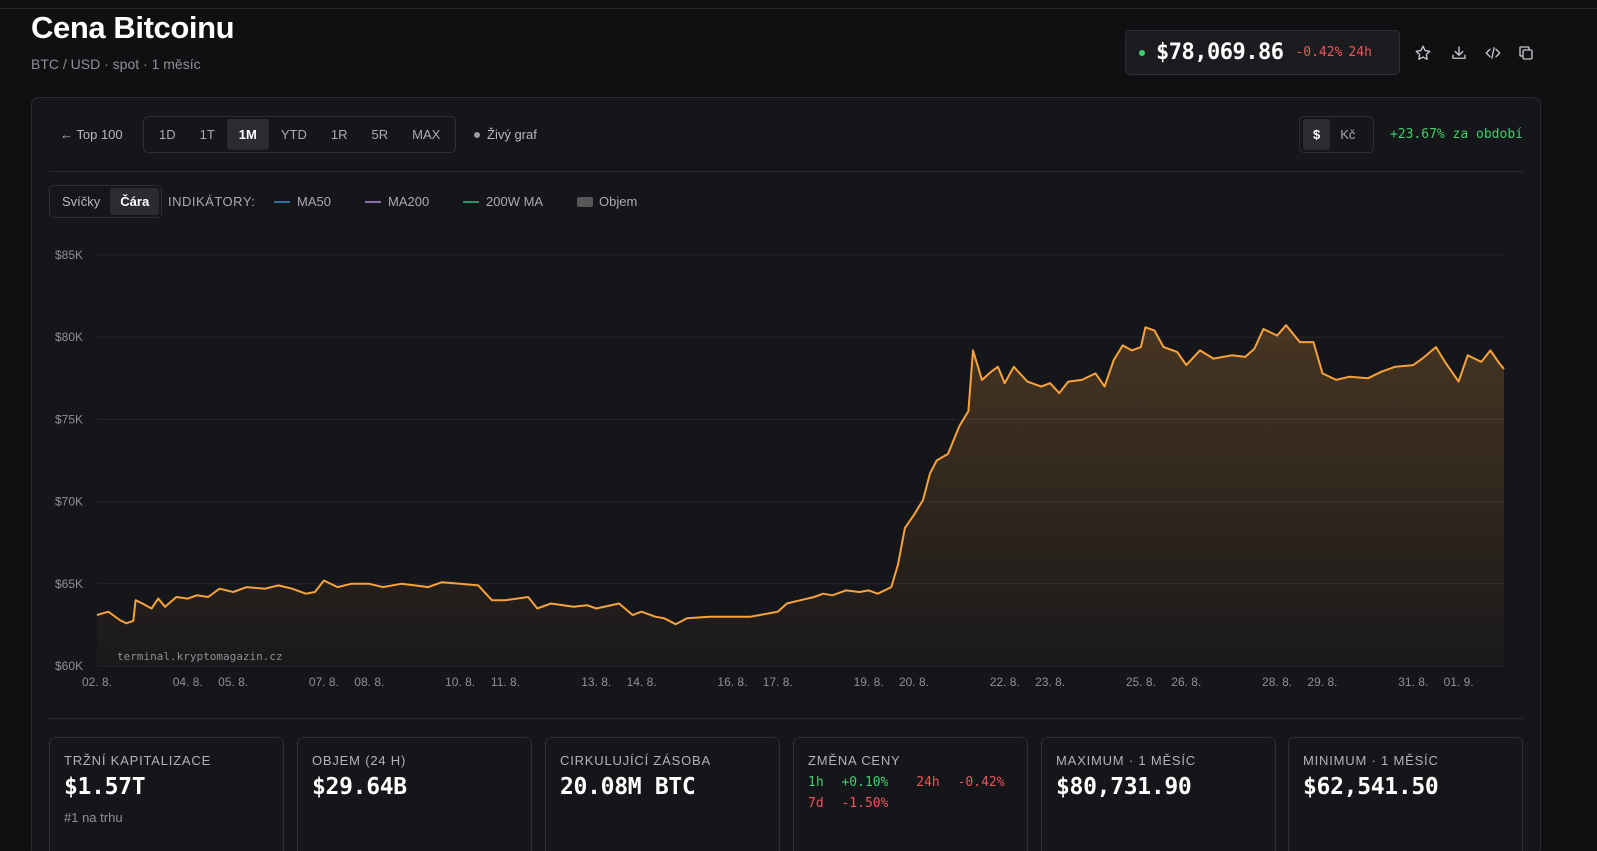 The height and width of the screenshot is (851, 1597). I want to click on indicators-label: INDIKÁTORY:, so click(212, 201).